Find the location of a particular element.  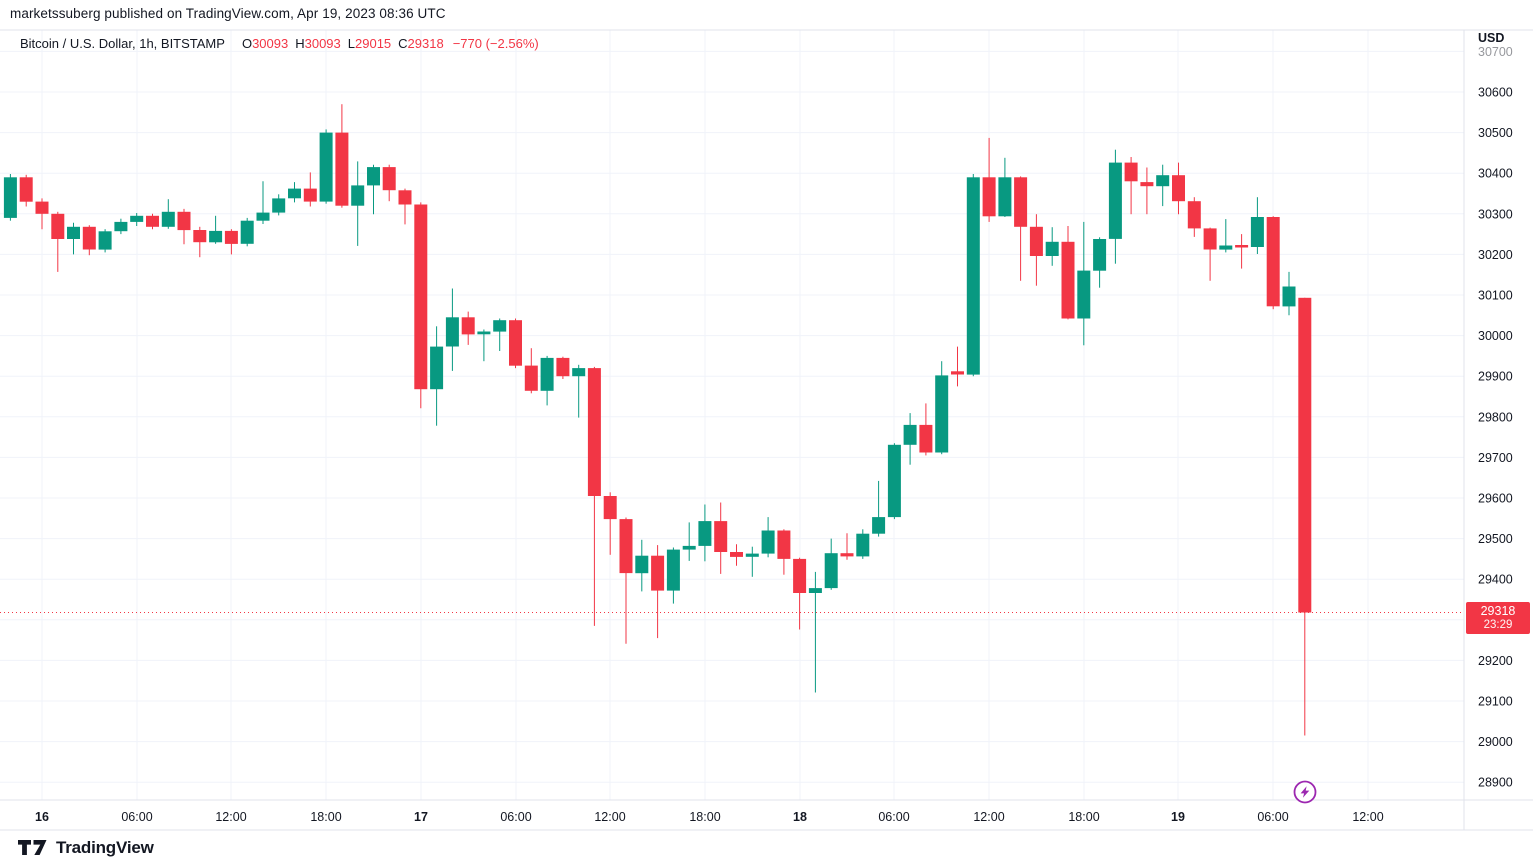

symbol-title: Bitcoin / U.S. Dollar, 1h, BITSTAMP is located at coordinates (122, 43).